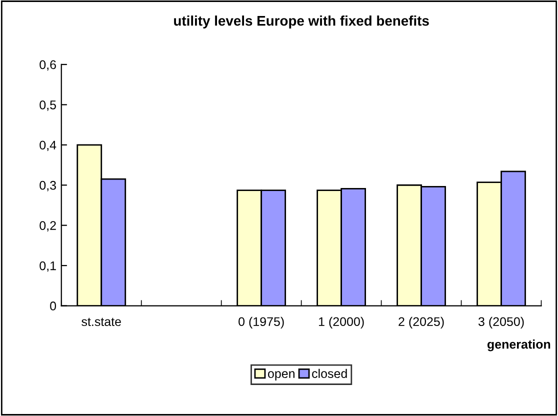 The width and height of the screenshot is (558, 416). What do you see at coordinates (48, 146) in the screenshot?
I see `y-tick-label: 0,4` at bounding box center [48, 146].